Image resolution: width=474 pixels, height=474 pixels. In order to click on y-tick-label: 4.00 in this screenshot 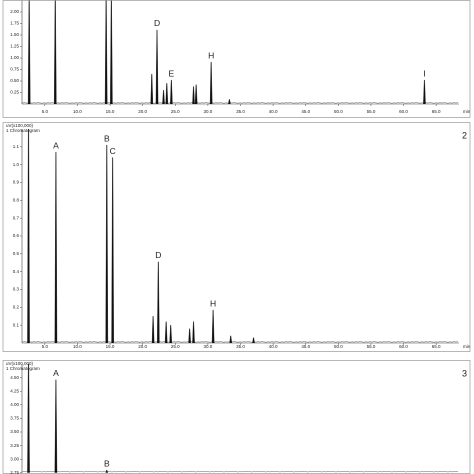, I will do `click(14, 404)`.